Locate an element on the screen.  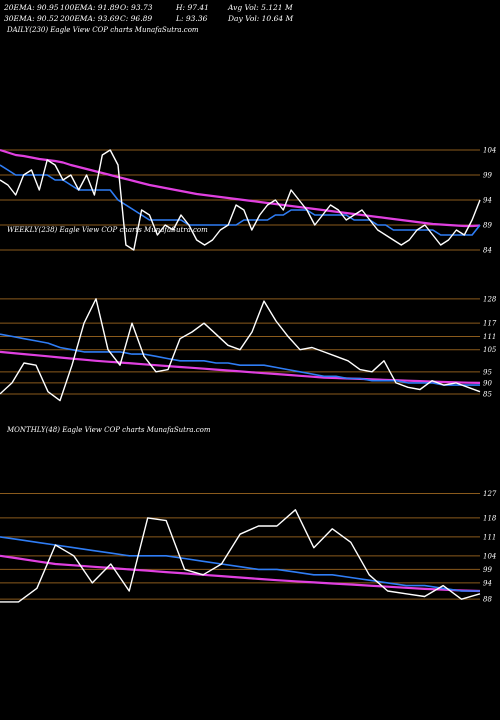
tick-label: 84 is located at coordinates (487, 251).